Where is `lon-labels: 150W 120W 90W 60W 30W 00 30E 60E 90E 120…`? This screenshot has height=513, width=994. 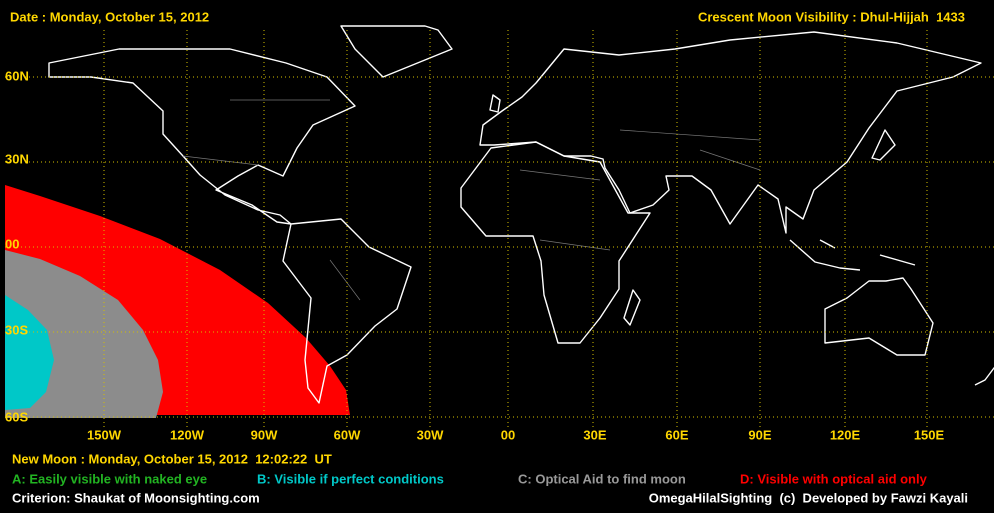
lon-labels: 150W 120W 90W 60W 30W 00 30E 60E 90E 120… is located at coordinates (515, 434).